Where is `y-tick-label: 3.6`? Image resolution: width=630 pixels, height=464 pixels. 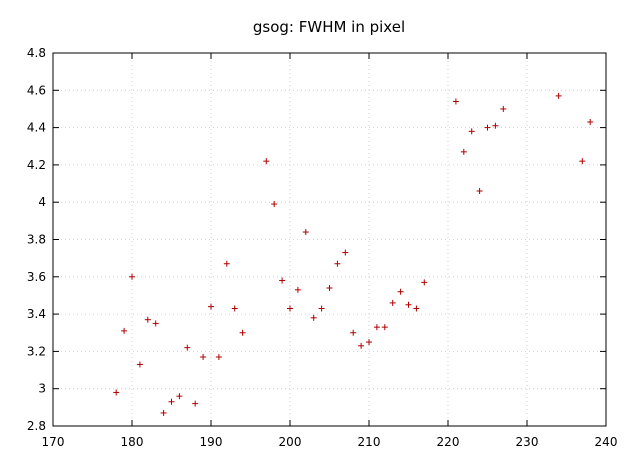
y-tick-label: 3.6 is located at coordinates (36, 277).